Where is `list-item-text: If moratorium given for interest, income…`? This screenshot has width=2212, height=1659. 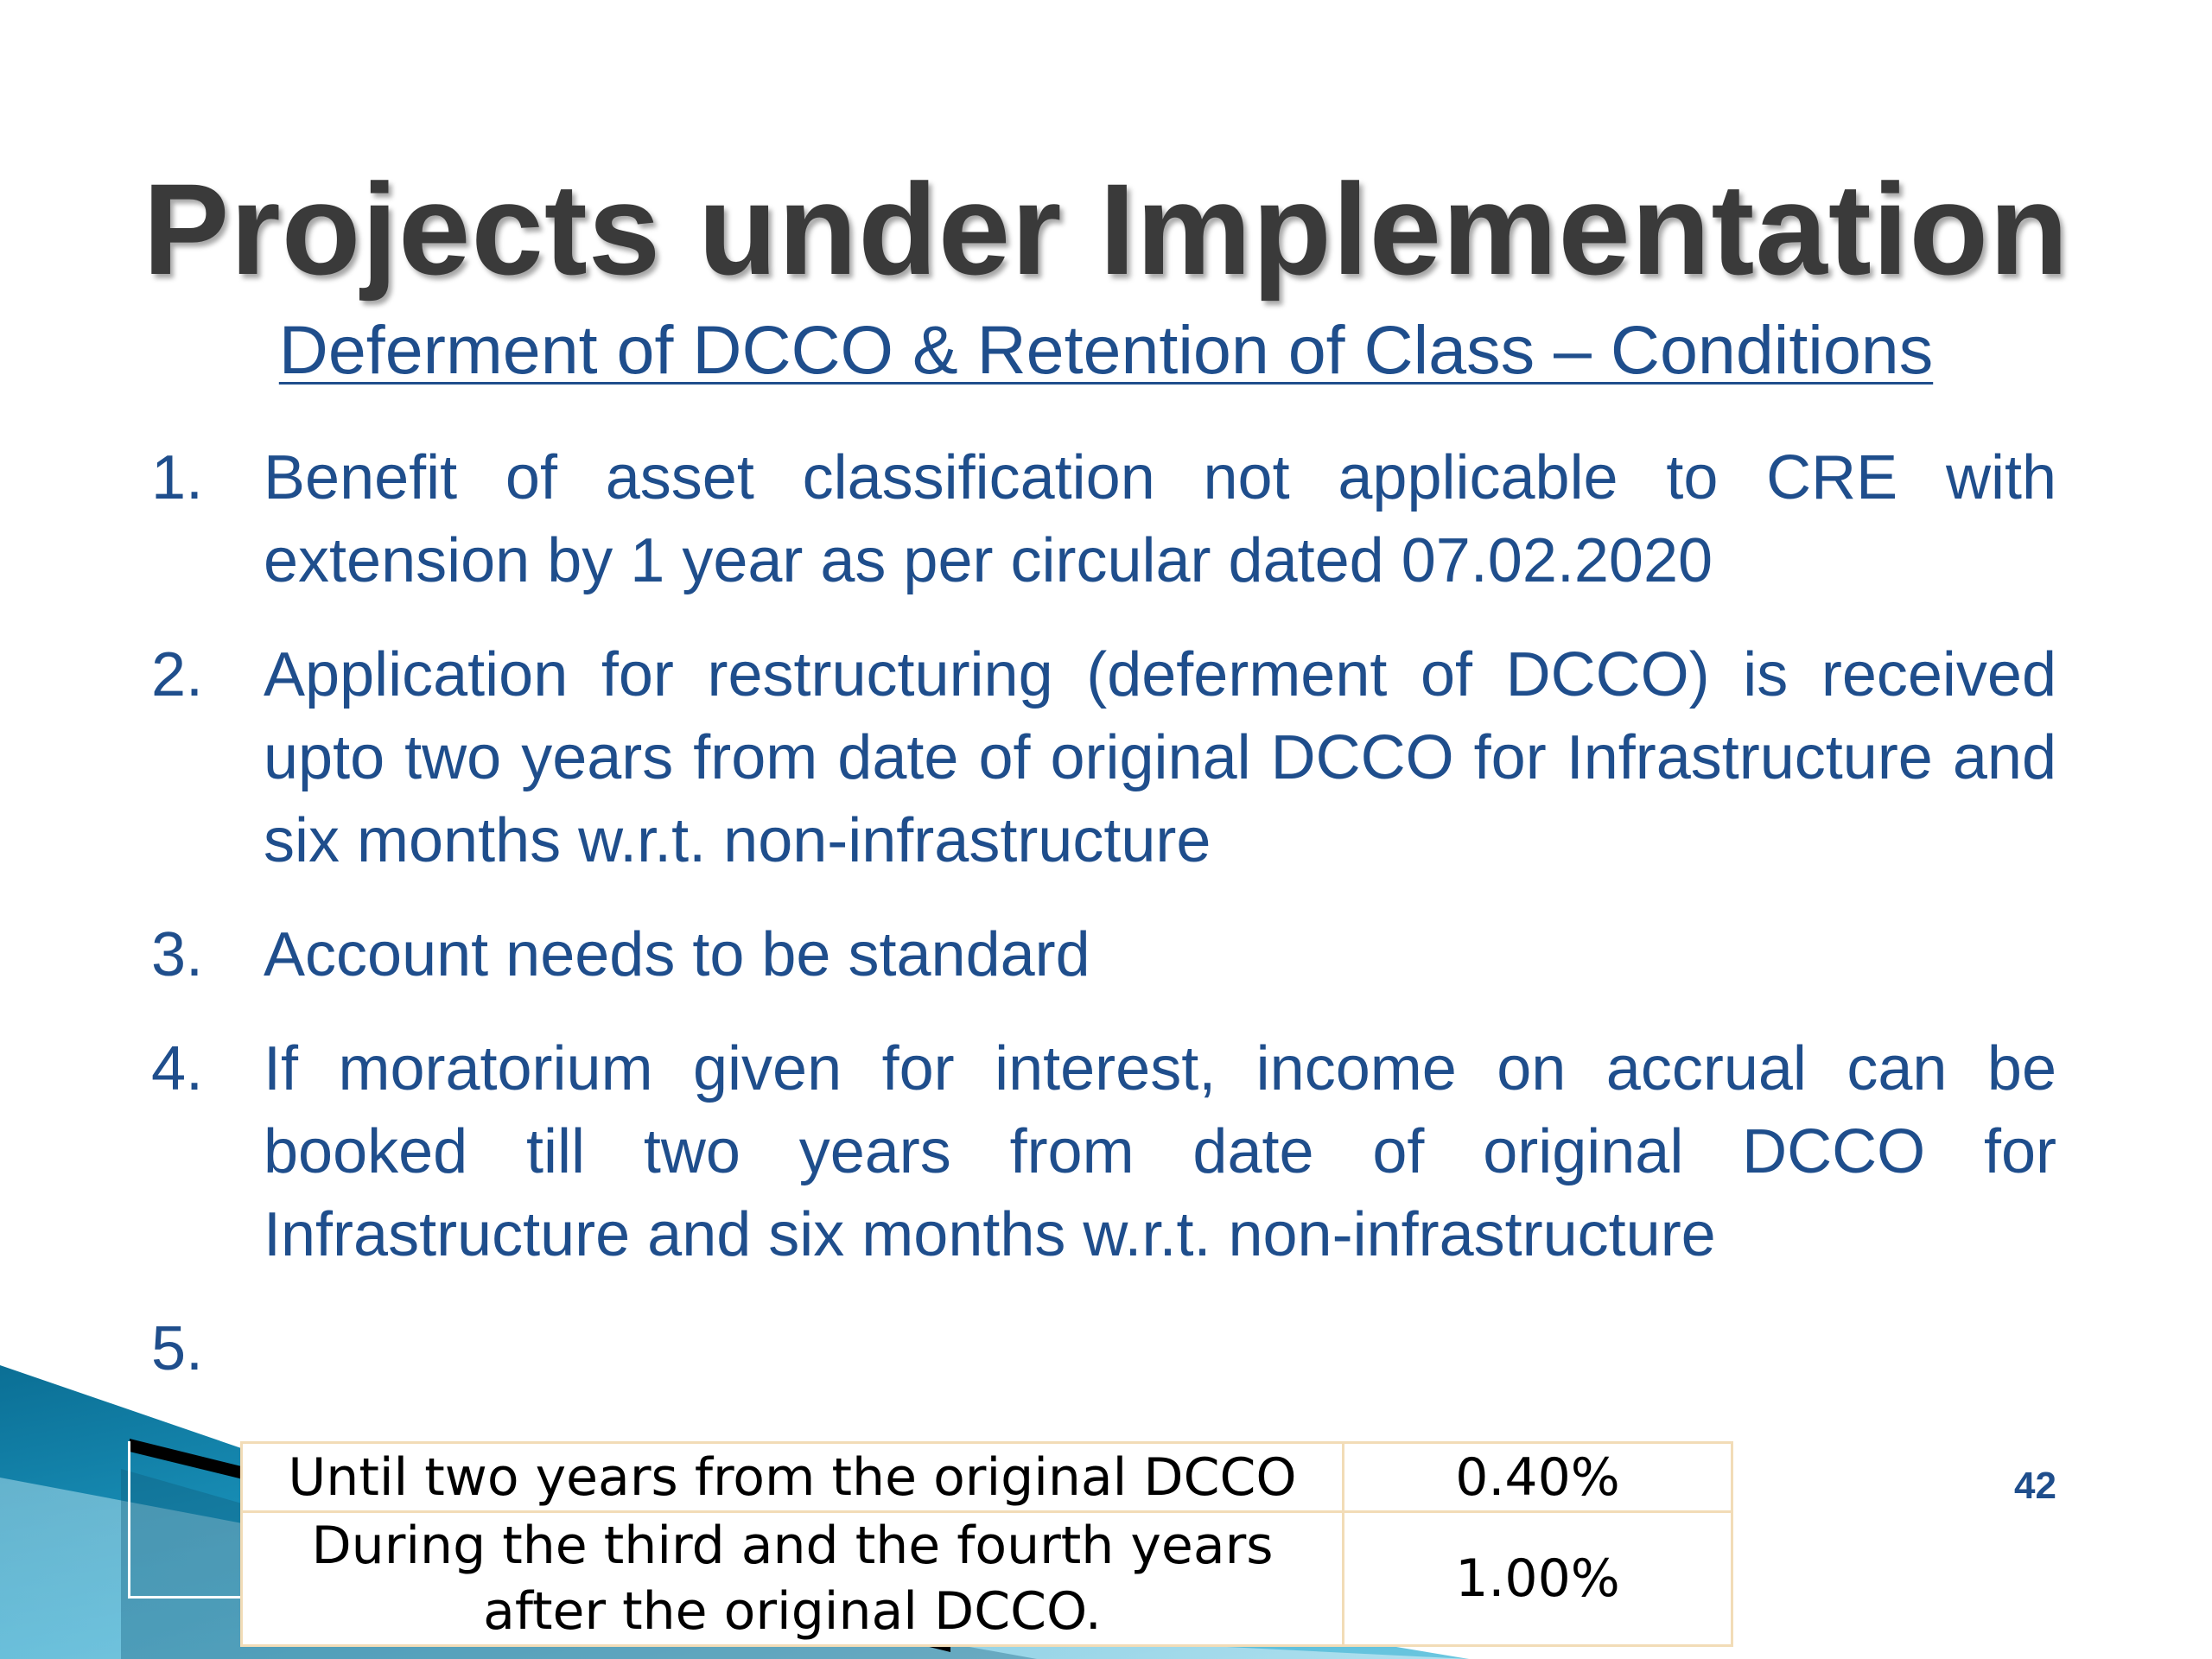
list-item-text: If moratorium given for interest, income… is located at coordinates (1160, 1151).